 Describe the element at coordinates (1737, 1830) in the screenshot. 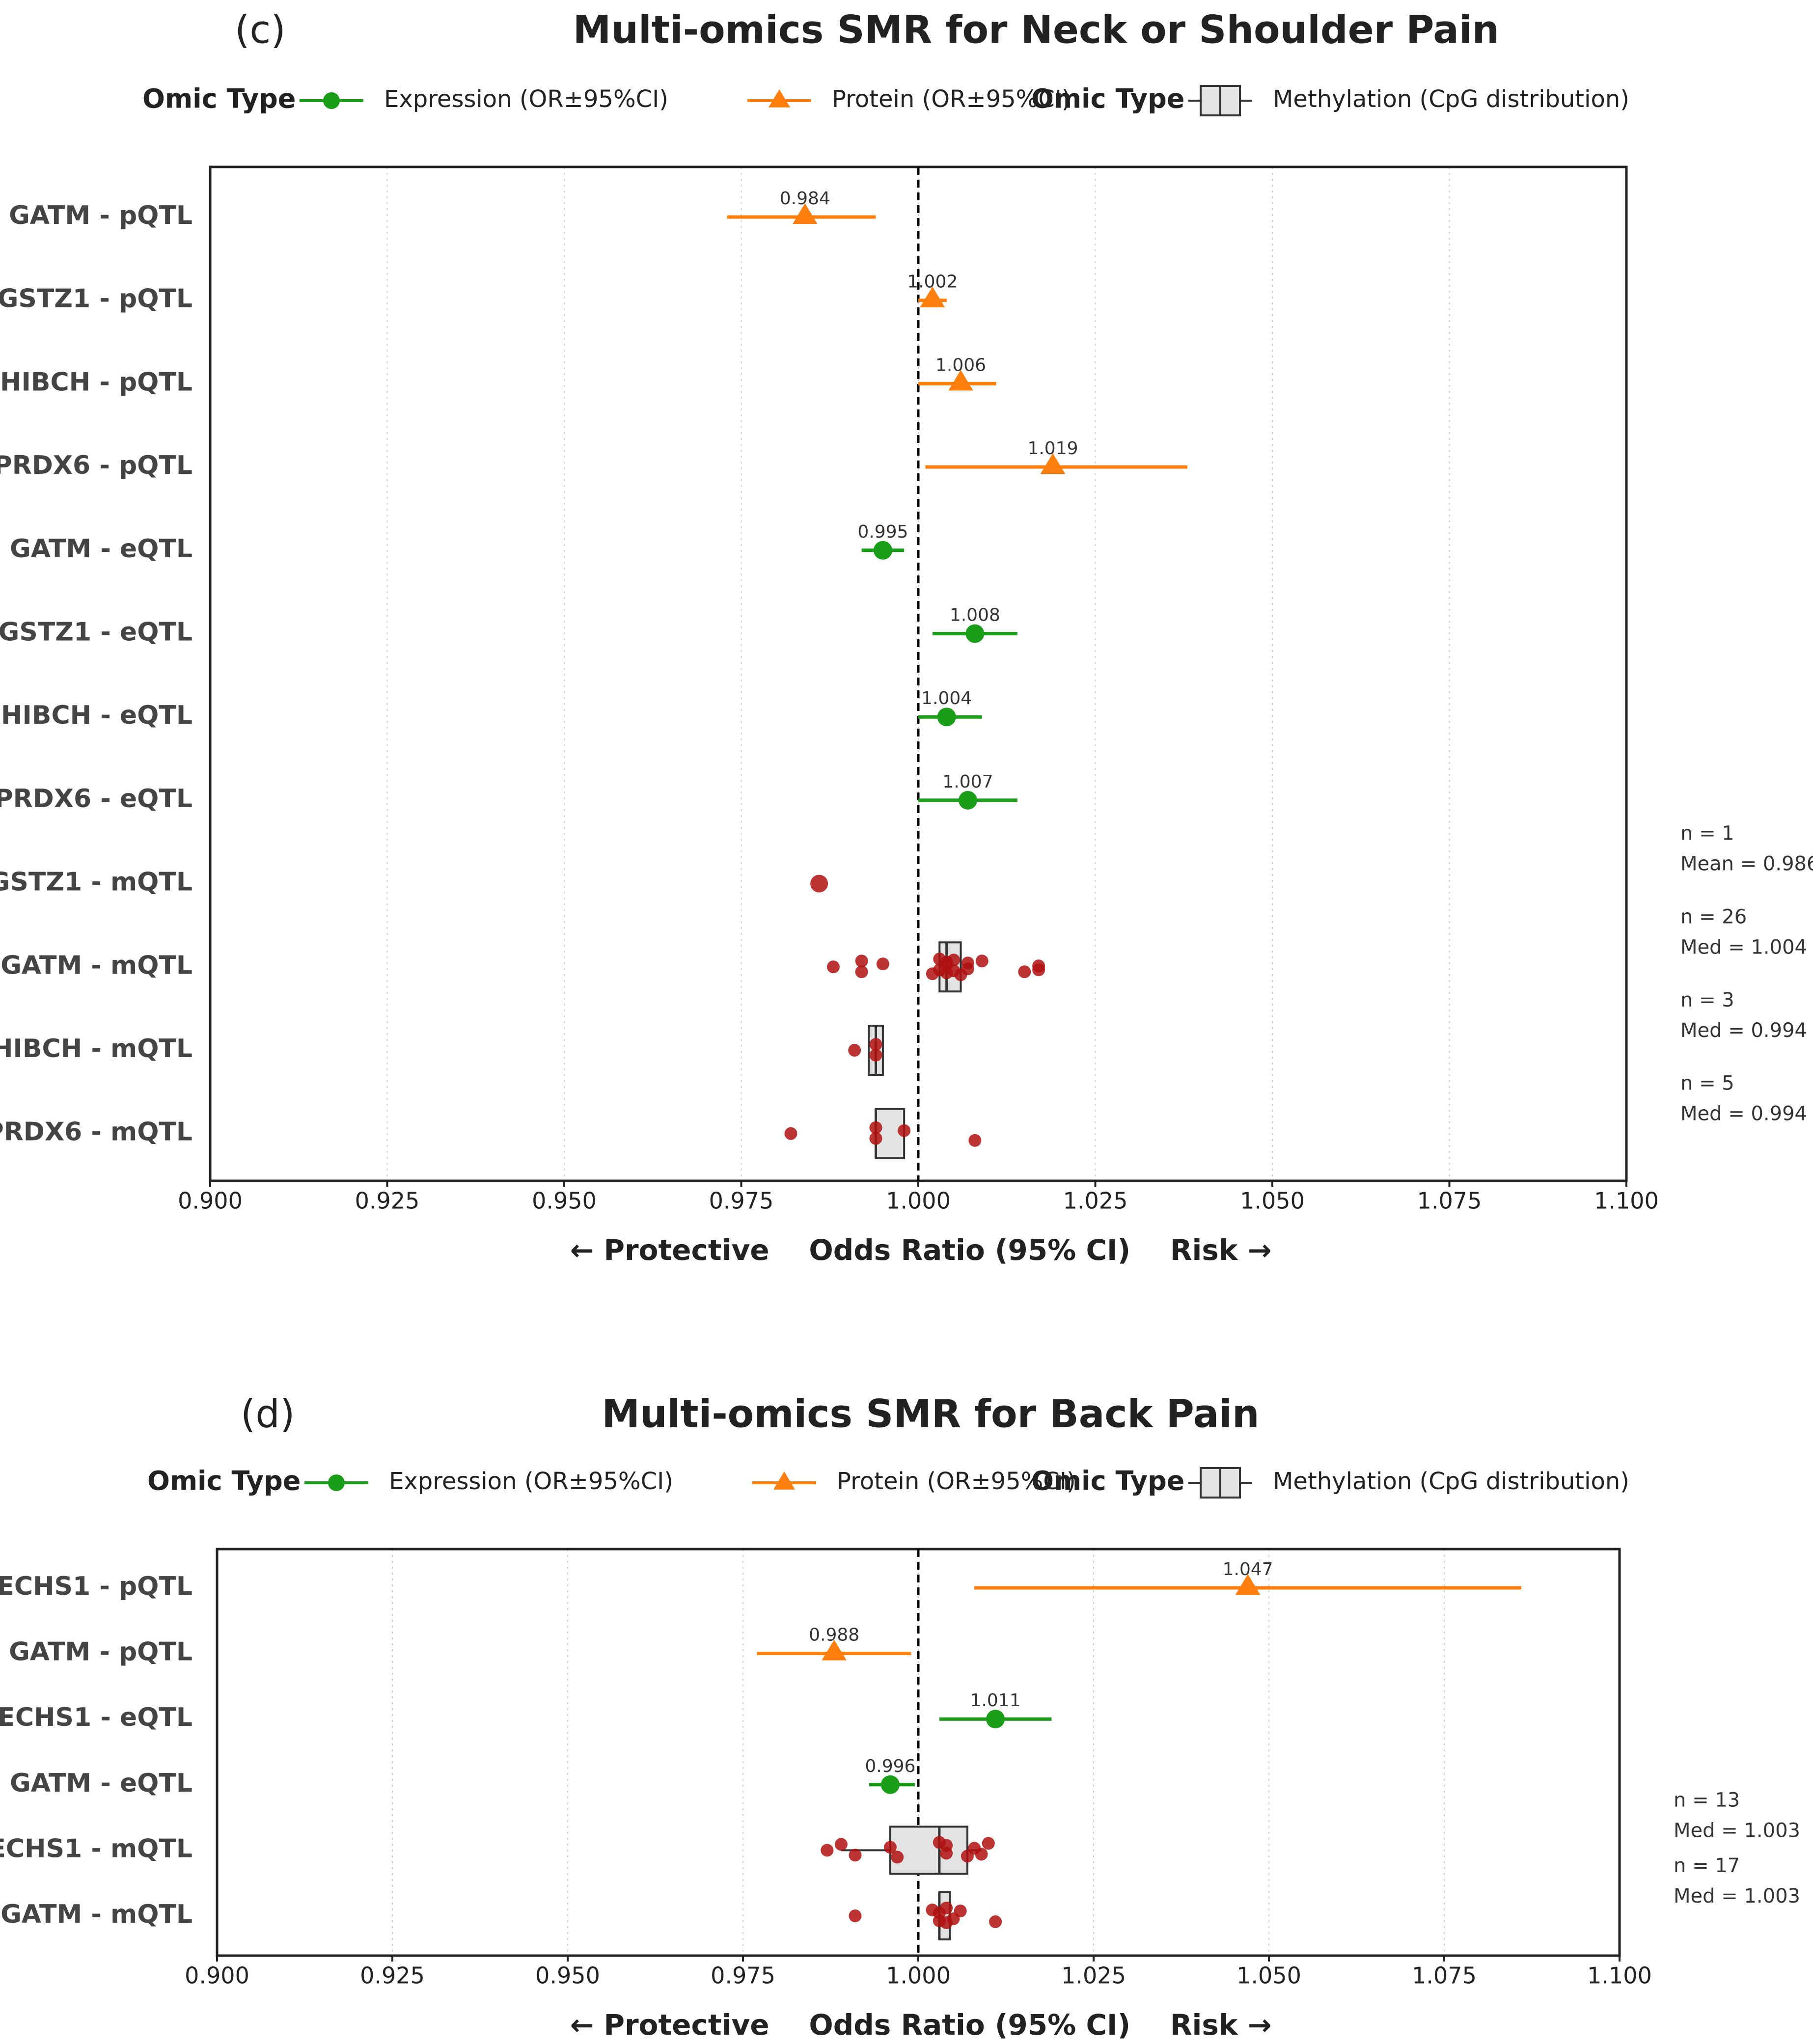

I see `stat-summary-label: Med = 1.003` at that location.